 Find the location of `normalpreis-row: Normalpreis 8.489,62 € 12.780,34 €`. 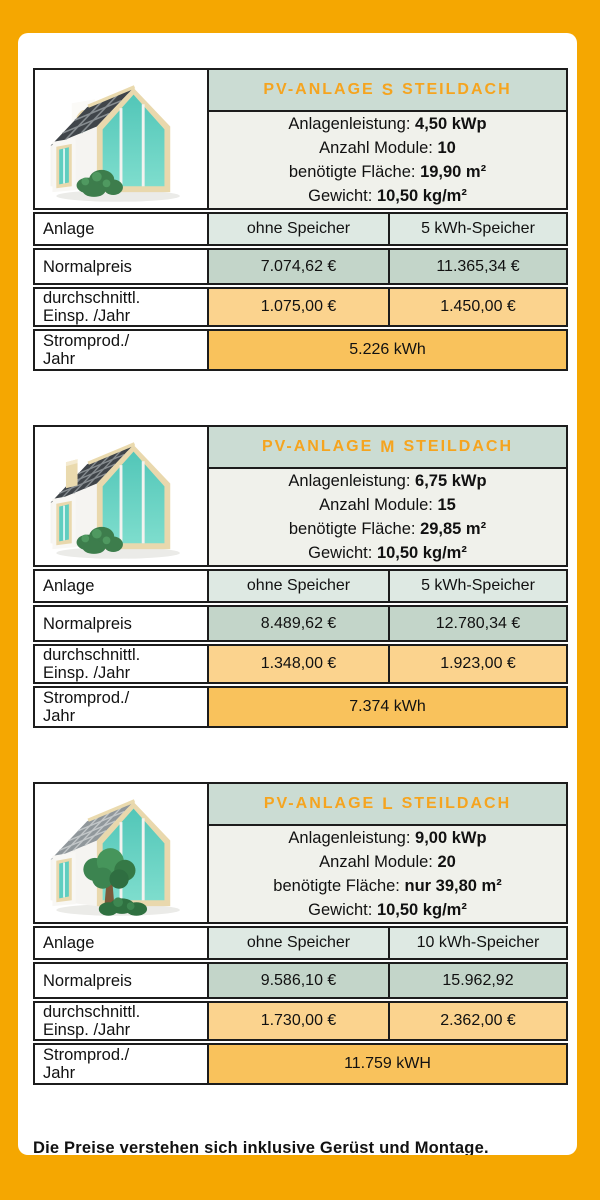

normalpreis-row: Normalpreis 8.489,62 € 12.780,34 € is located at coordinates (300, 623).